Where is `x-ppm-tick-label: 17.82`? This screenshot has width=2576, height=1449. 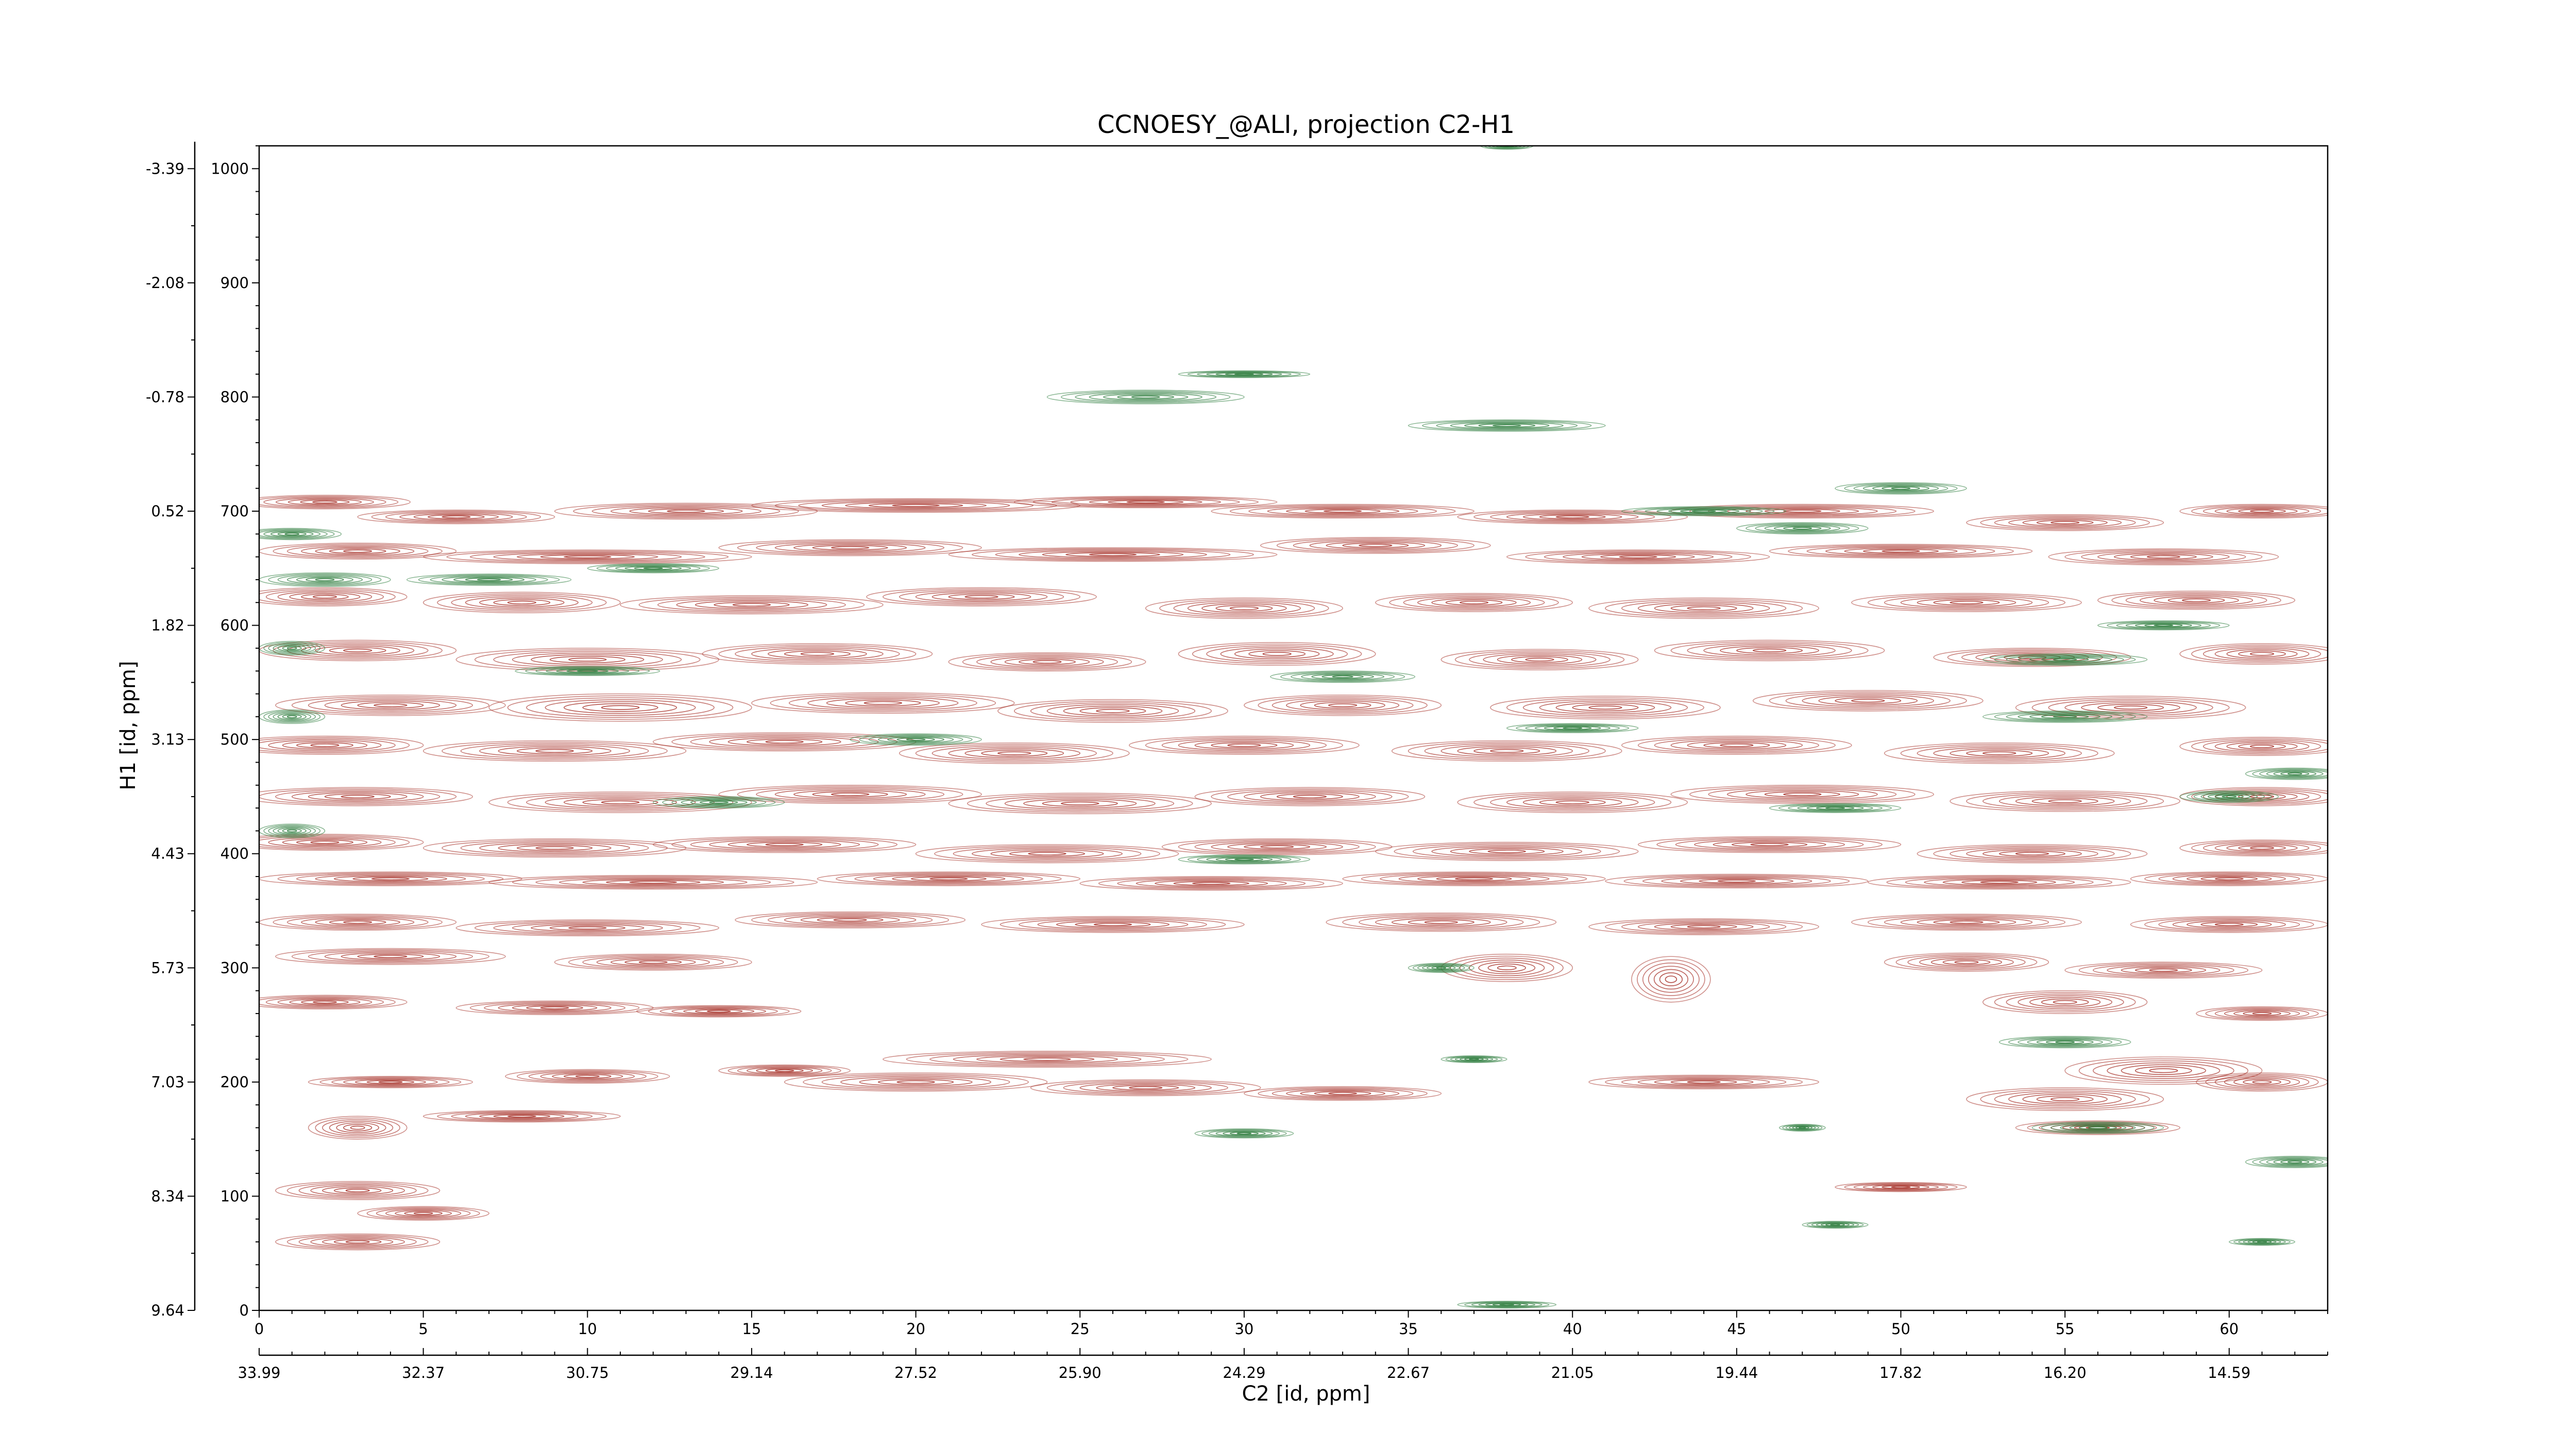
x-ppm-tick-label: 17.82 is located at coordinates (1900, 1372).